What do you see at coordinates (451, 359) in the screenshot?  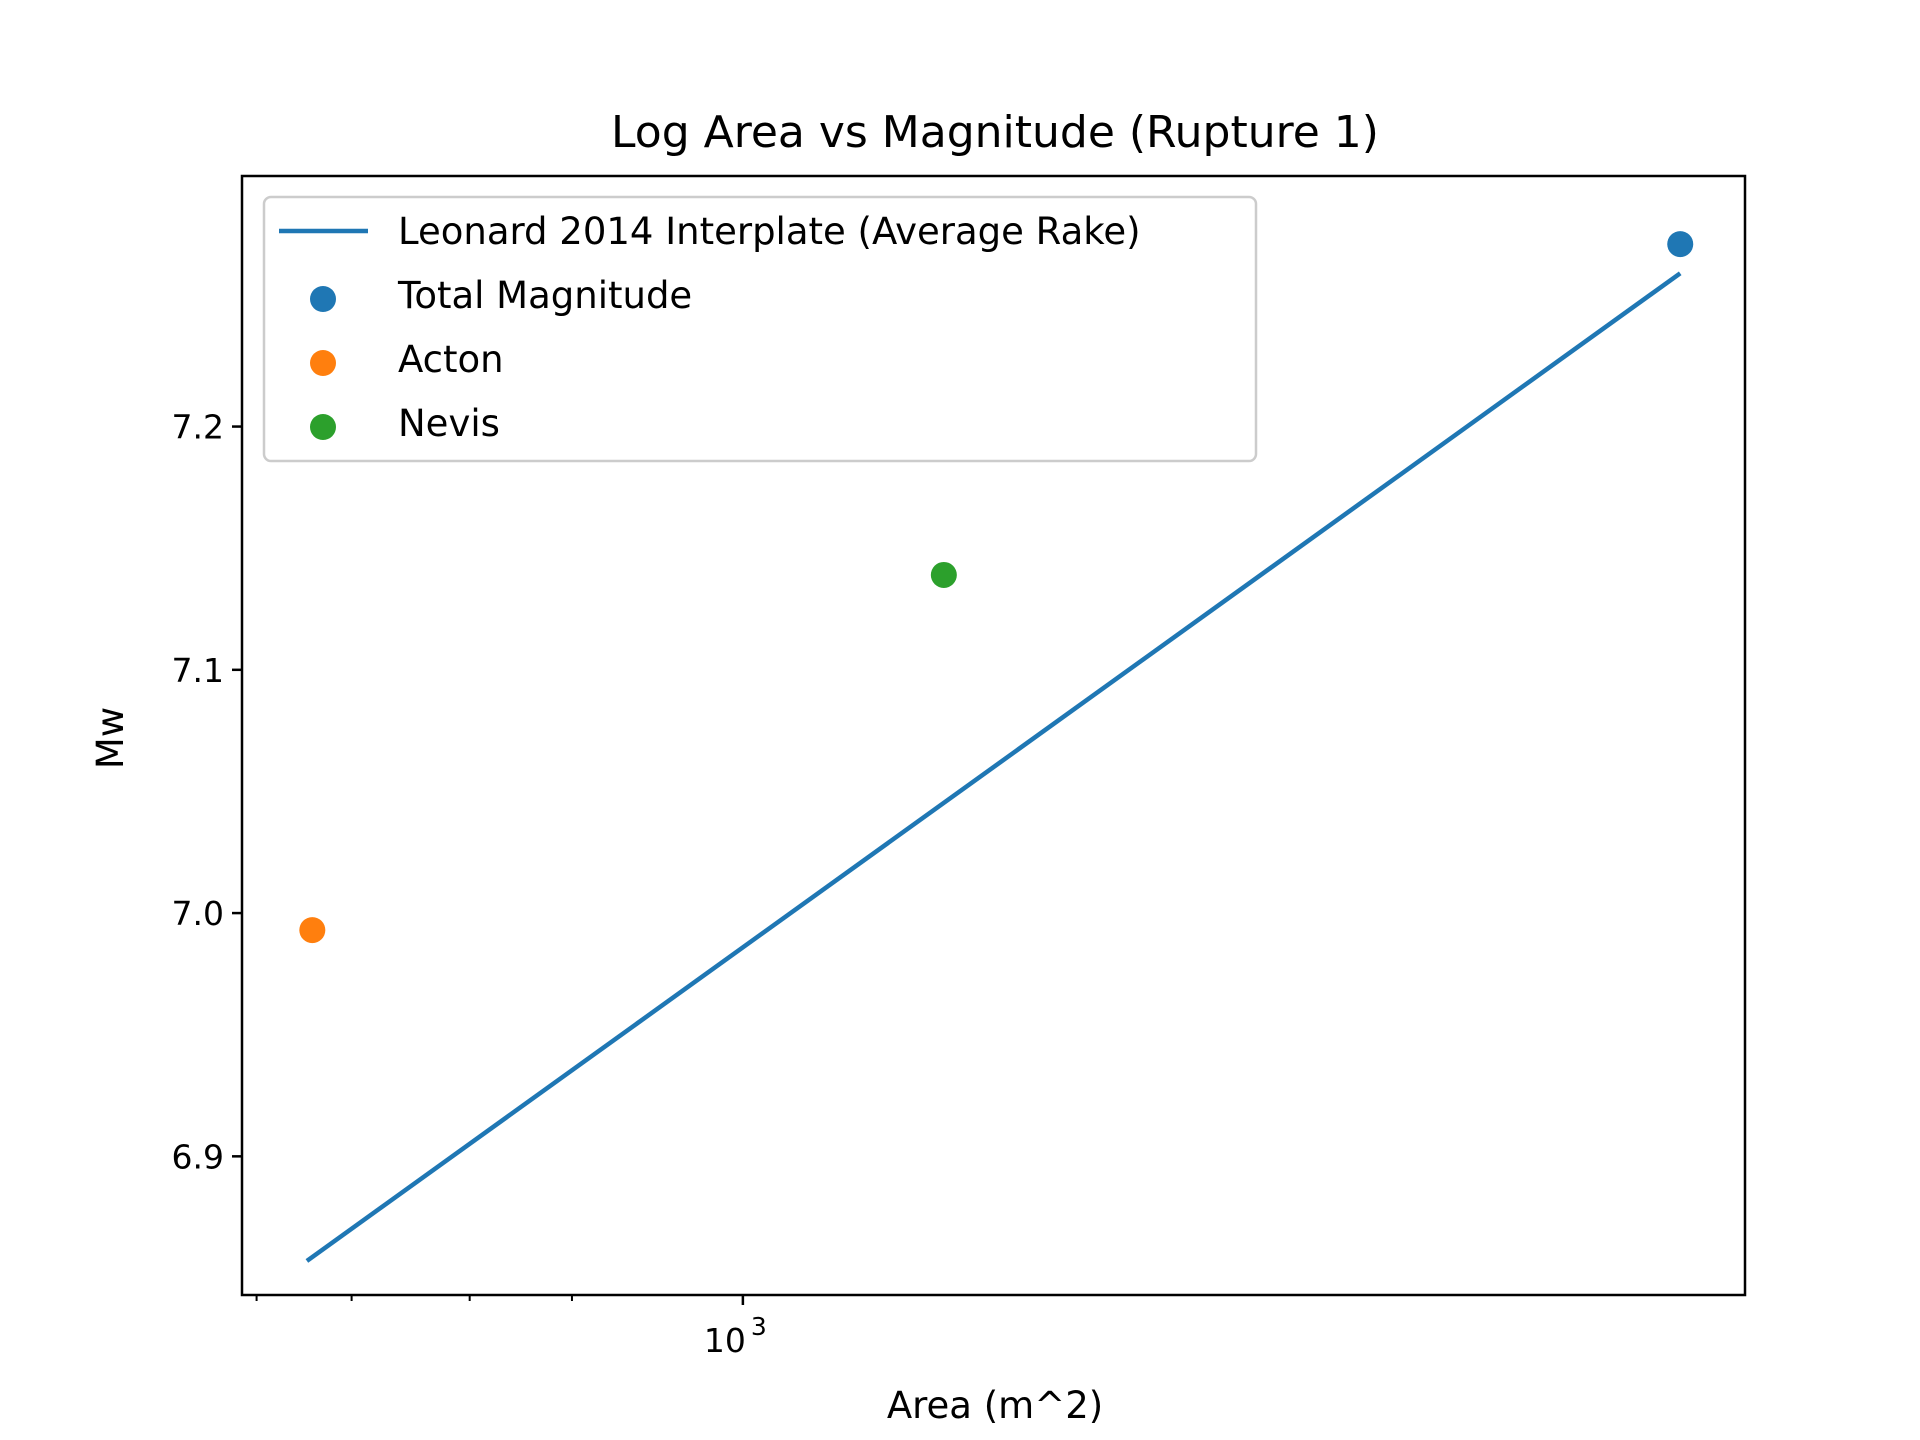 I see `legend-label-acton: Acton` at bounding box center [451, 359].